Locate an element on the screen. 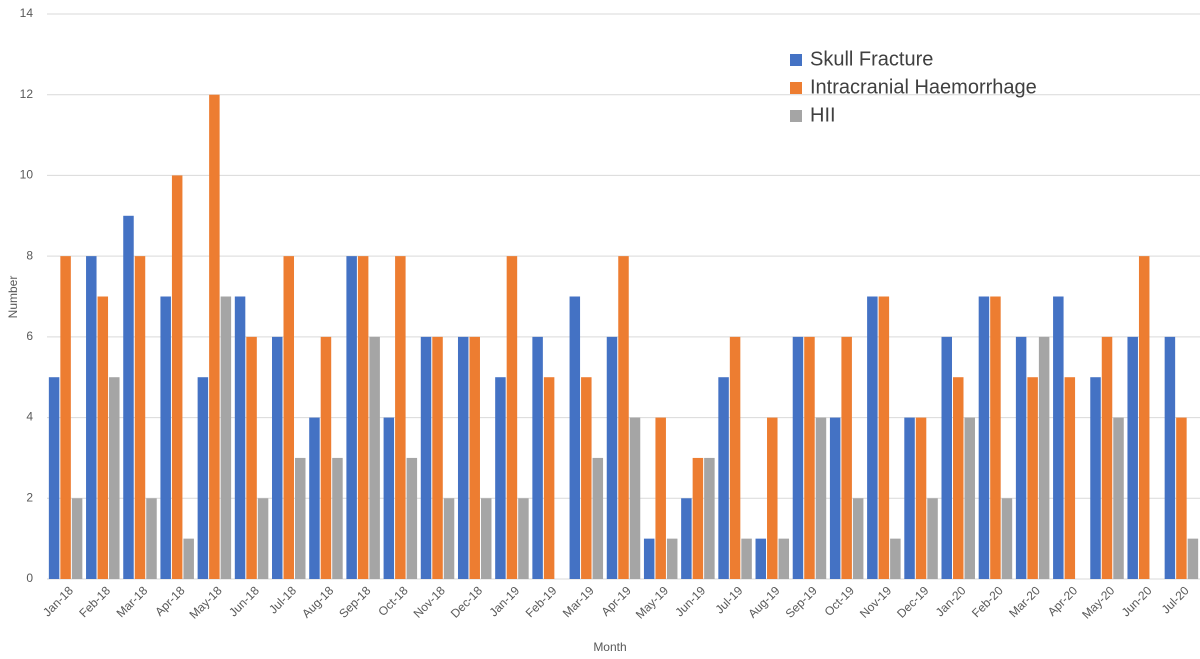 Image resolution: width=1200 pixels, height=659 pixels. y-tick-label: 0 is located at coordinates (29, 578).